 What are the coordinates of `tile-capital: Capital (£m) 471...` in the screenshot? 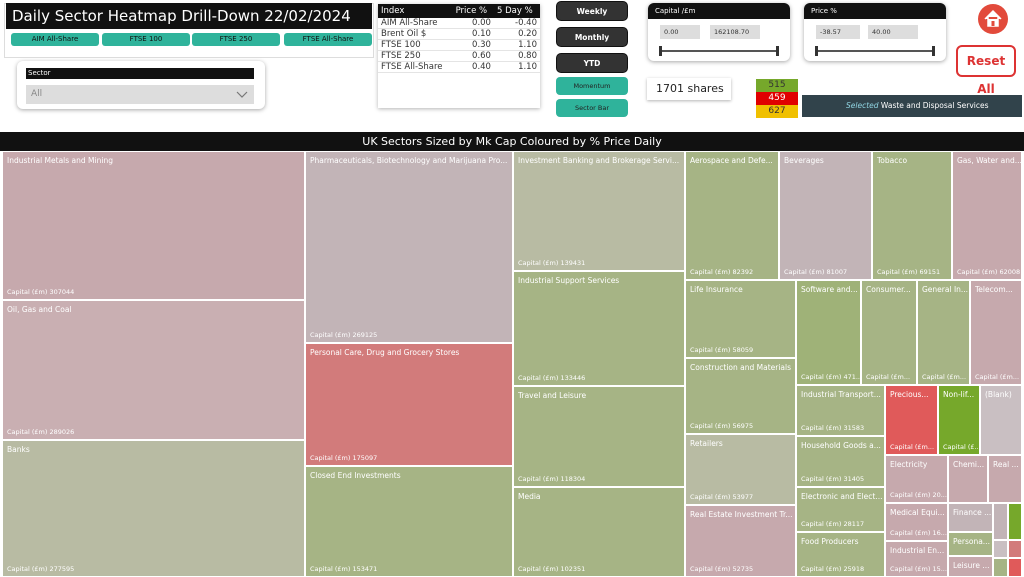 It's located at (831, 377).